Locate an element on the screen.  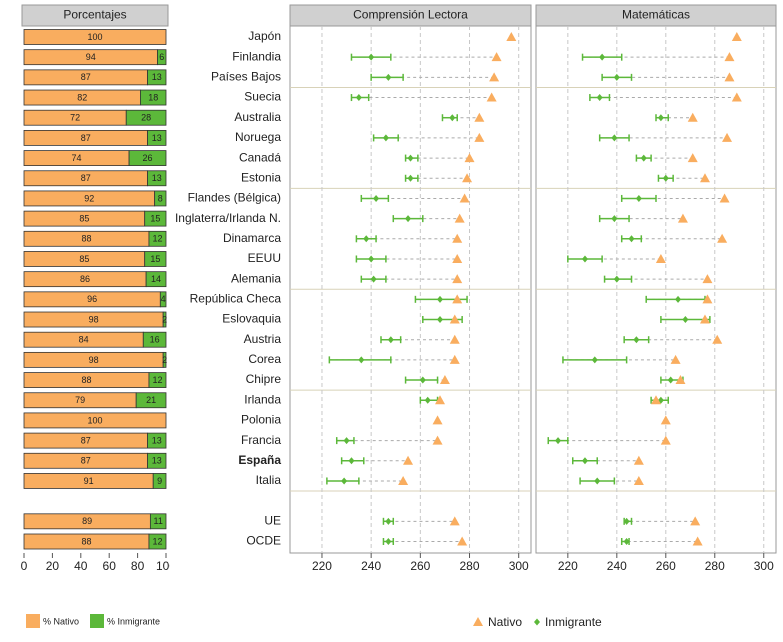
legend-symbol is located at coordinates (478, 621).